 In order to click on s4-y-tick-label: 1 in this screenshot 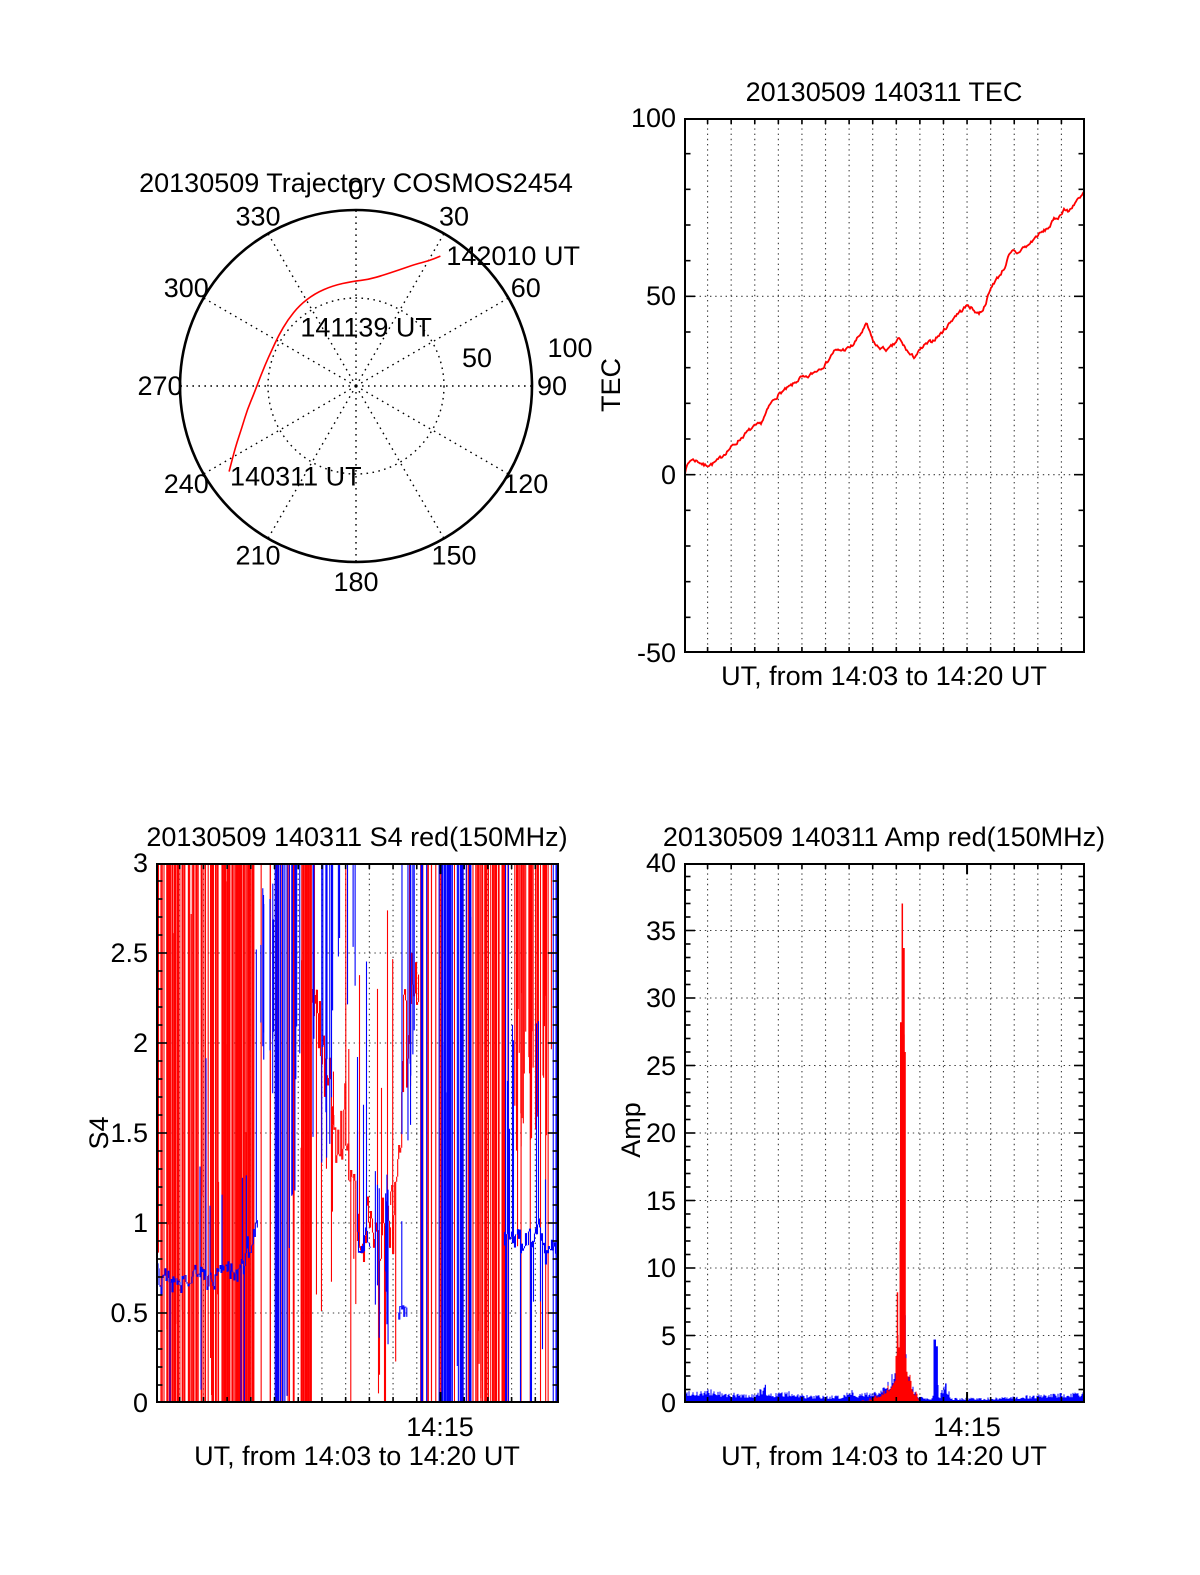, I will do `click(140, 1223)`.